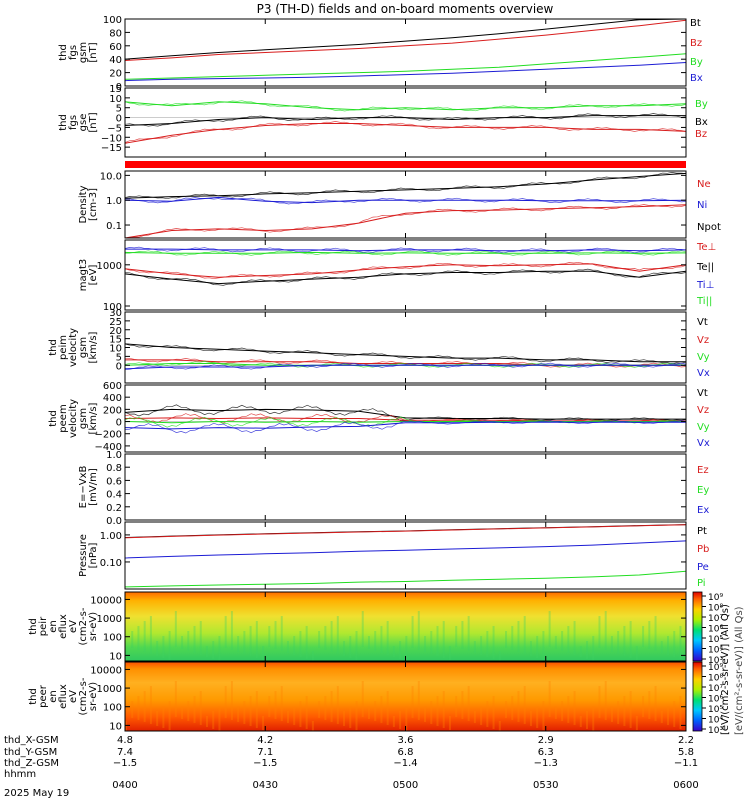 Image resolution: width=750 pixels, height=800 pixels. What do you see at coordinates (725, 669) in the screenshot?
I see `colorbar-label: [eV/(cm2-s-sr-eV)] (All Qs)` at bounding box center [725, 669].